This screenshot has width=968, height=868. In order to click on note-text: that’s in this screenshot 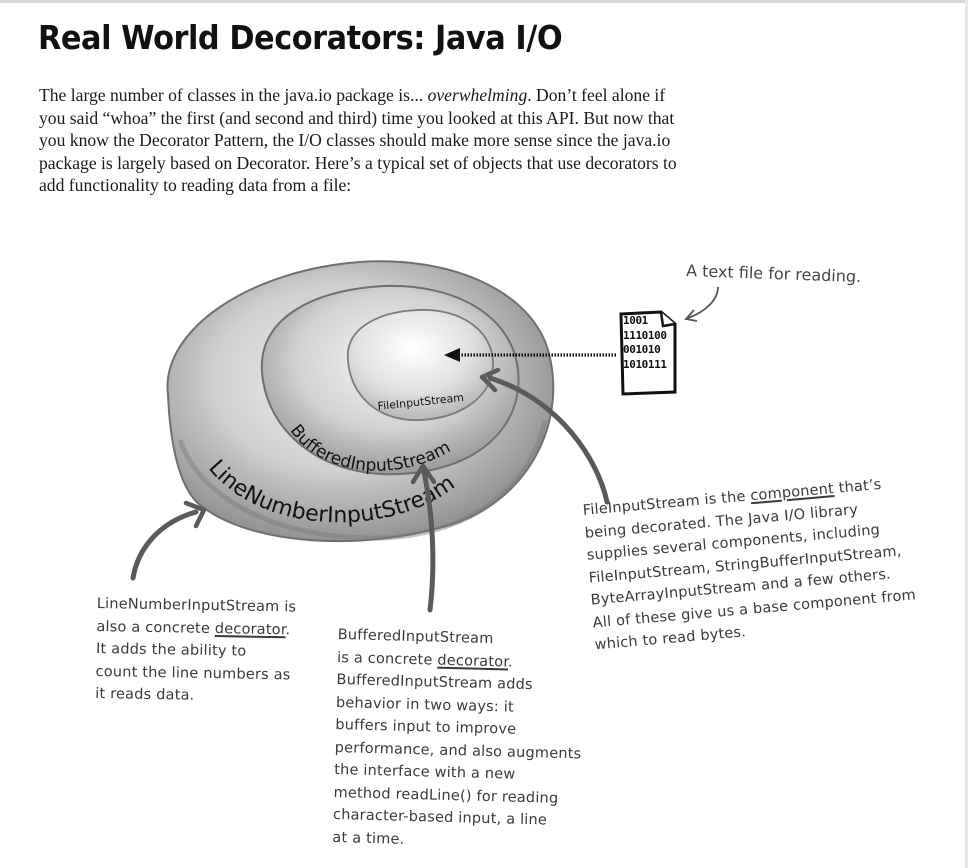, I will do `click(858, 486)`.